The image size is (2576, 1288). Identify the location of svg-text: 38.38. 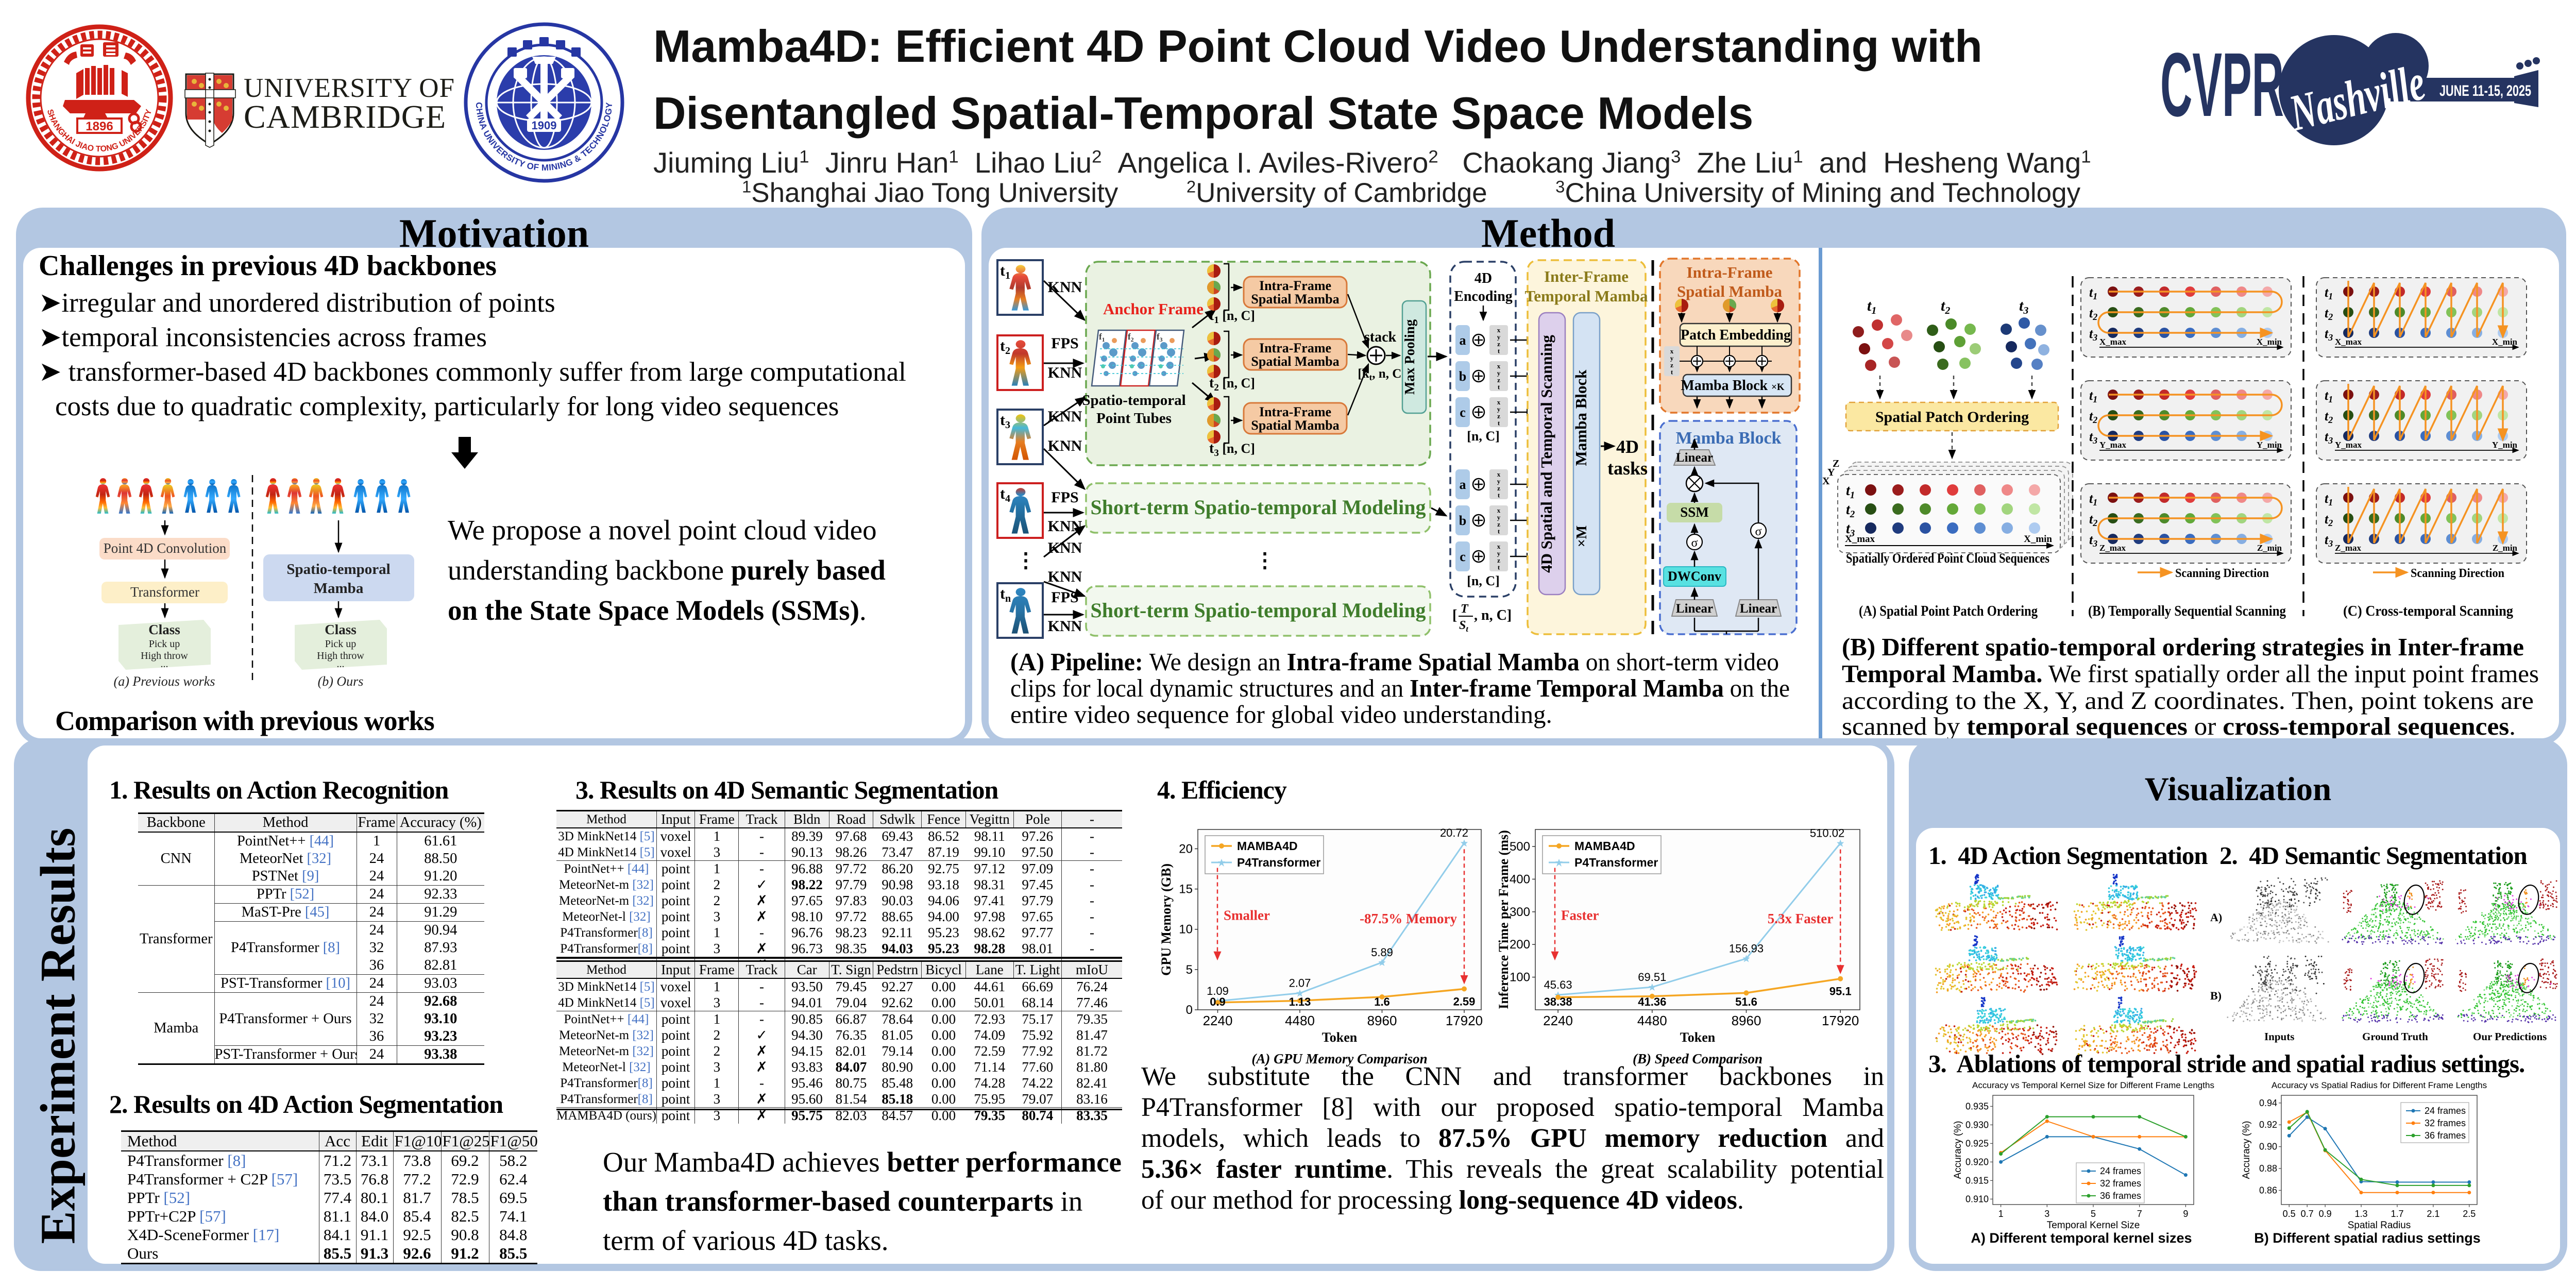
(1558, 1001).